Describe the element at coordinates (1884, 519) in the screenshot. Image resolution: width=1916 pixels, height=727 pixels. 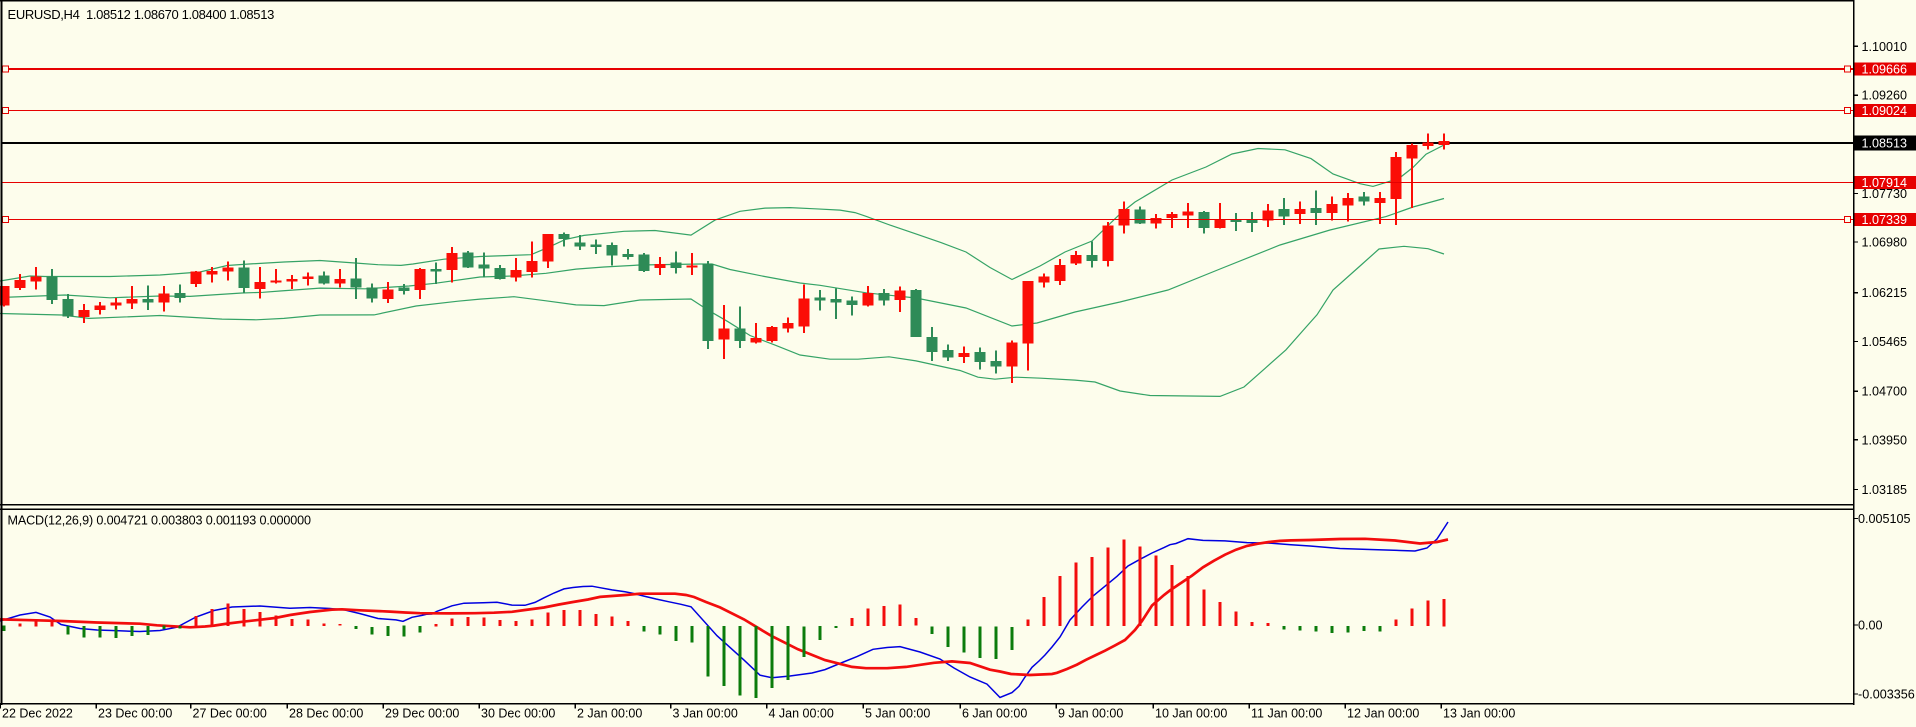
I see `svg-text: 0.005105` at that location.